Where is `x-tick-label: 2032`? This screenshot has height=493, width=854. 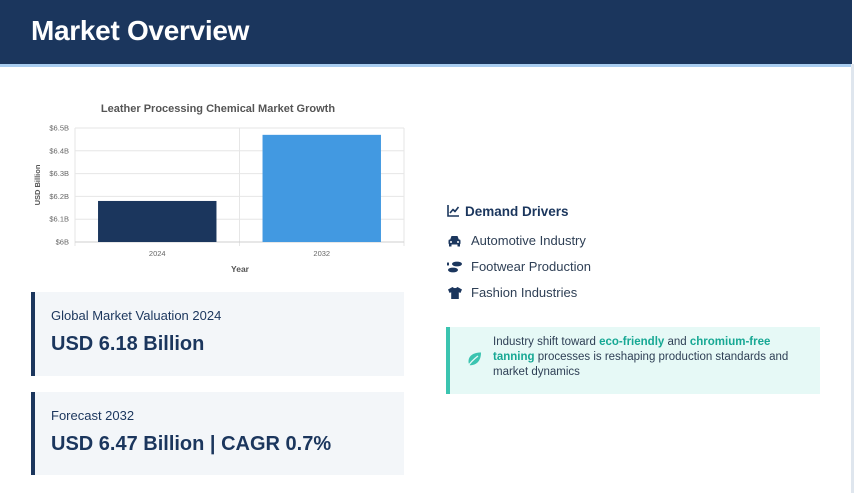
x-tick-label: 2032 is located at coordinates (321, 253).